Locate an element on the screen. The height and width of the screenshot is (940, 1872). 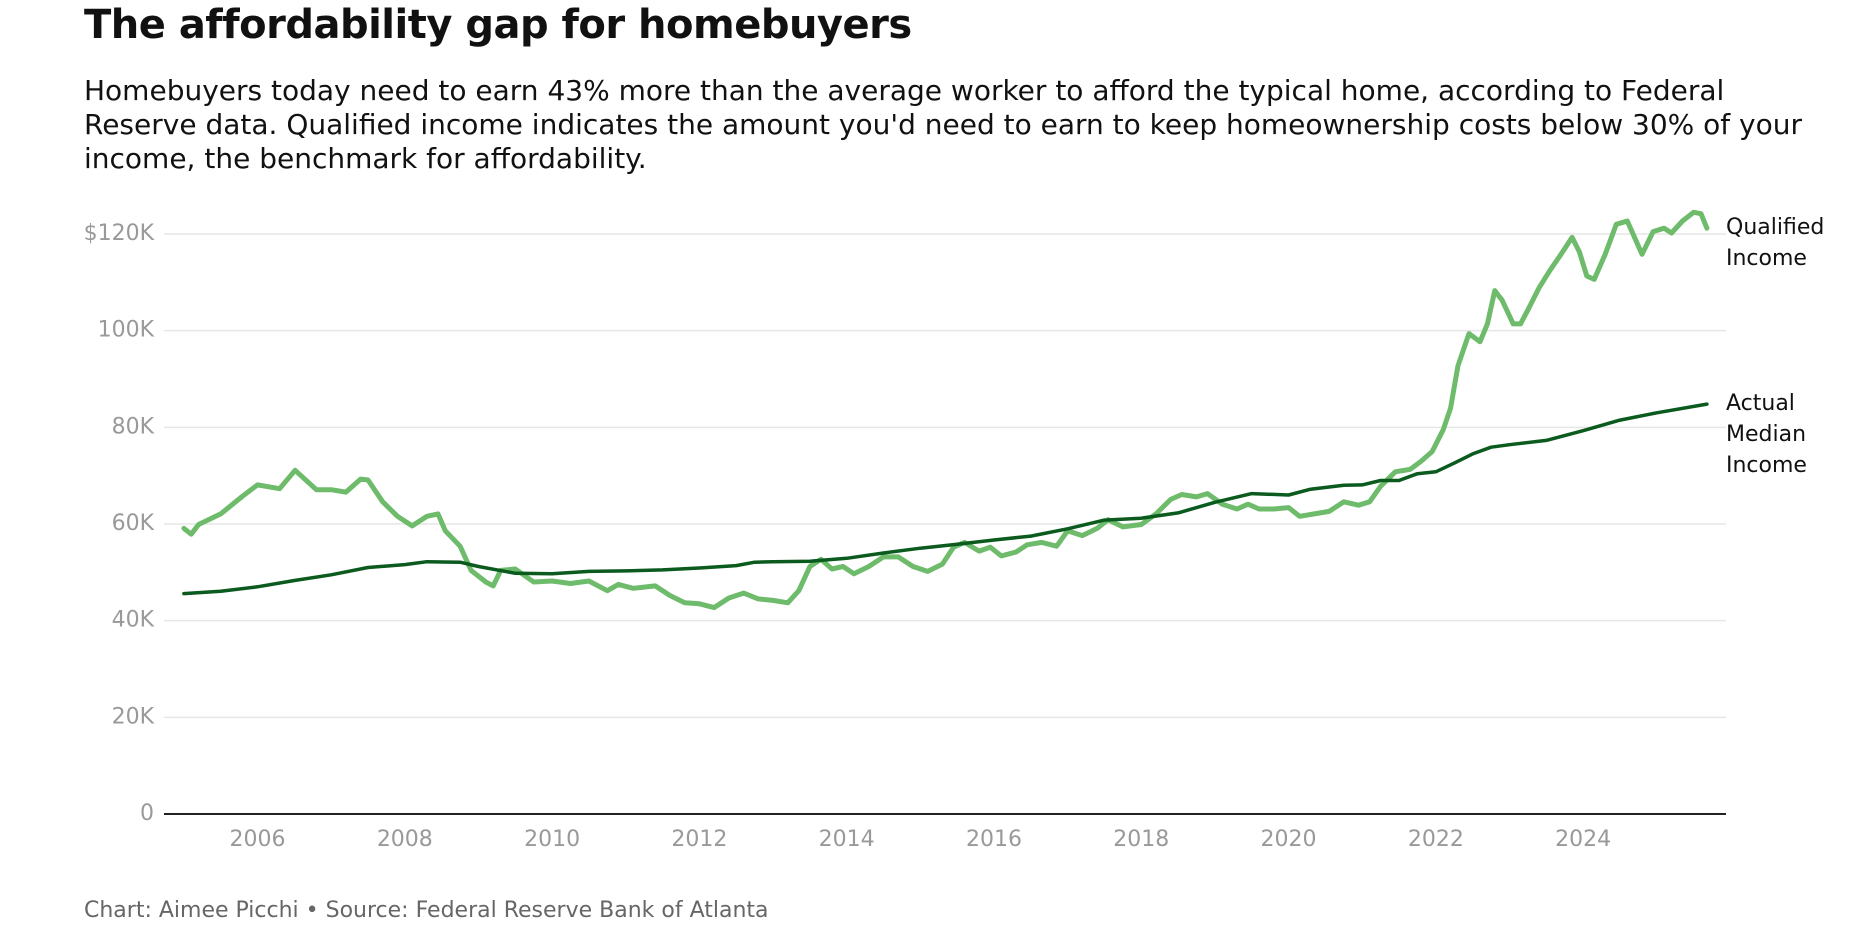
y-tick-label: $120K is located at coordinates (119, 233).